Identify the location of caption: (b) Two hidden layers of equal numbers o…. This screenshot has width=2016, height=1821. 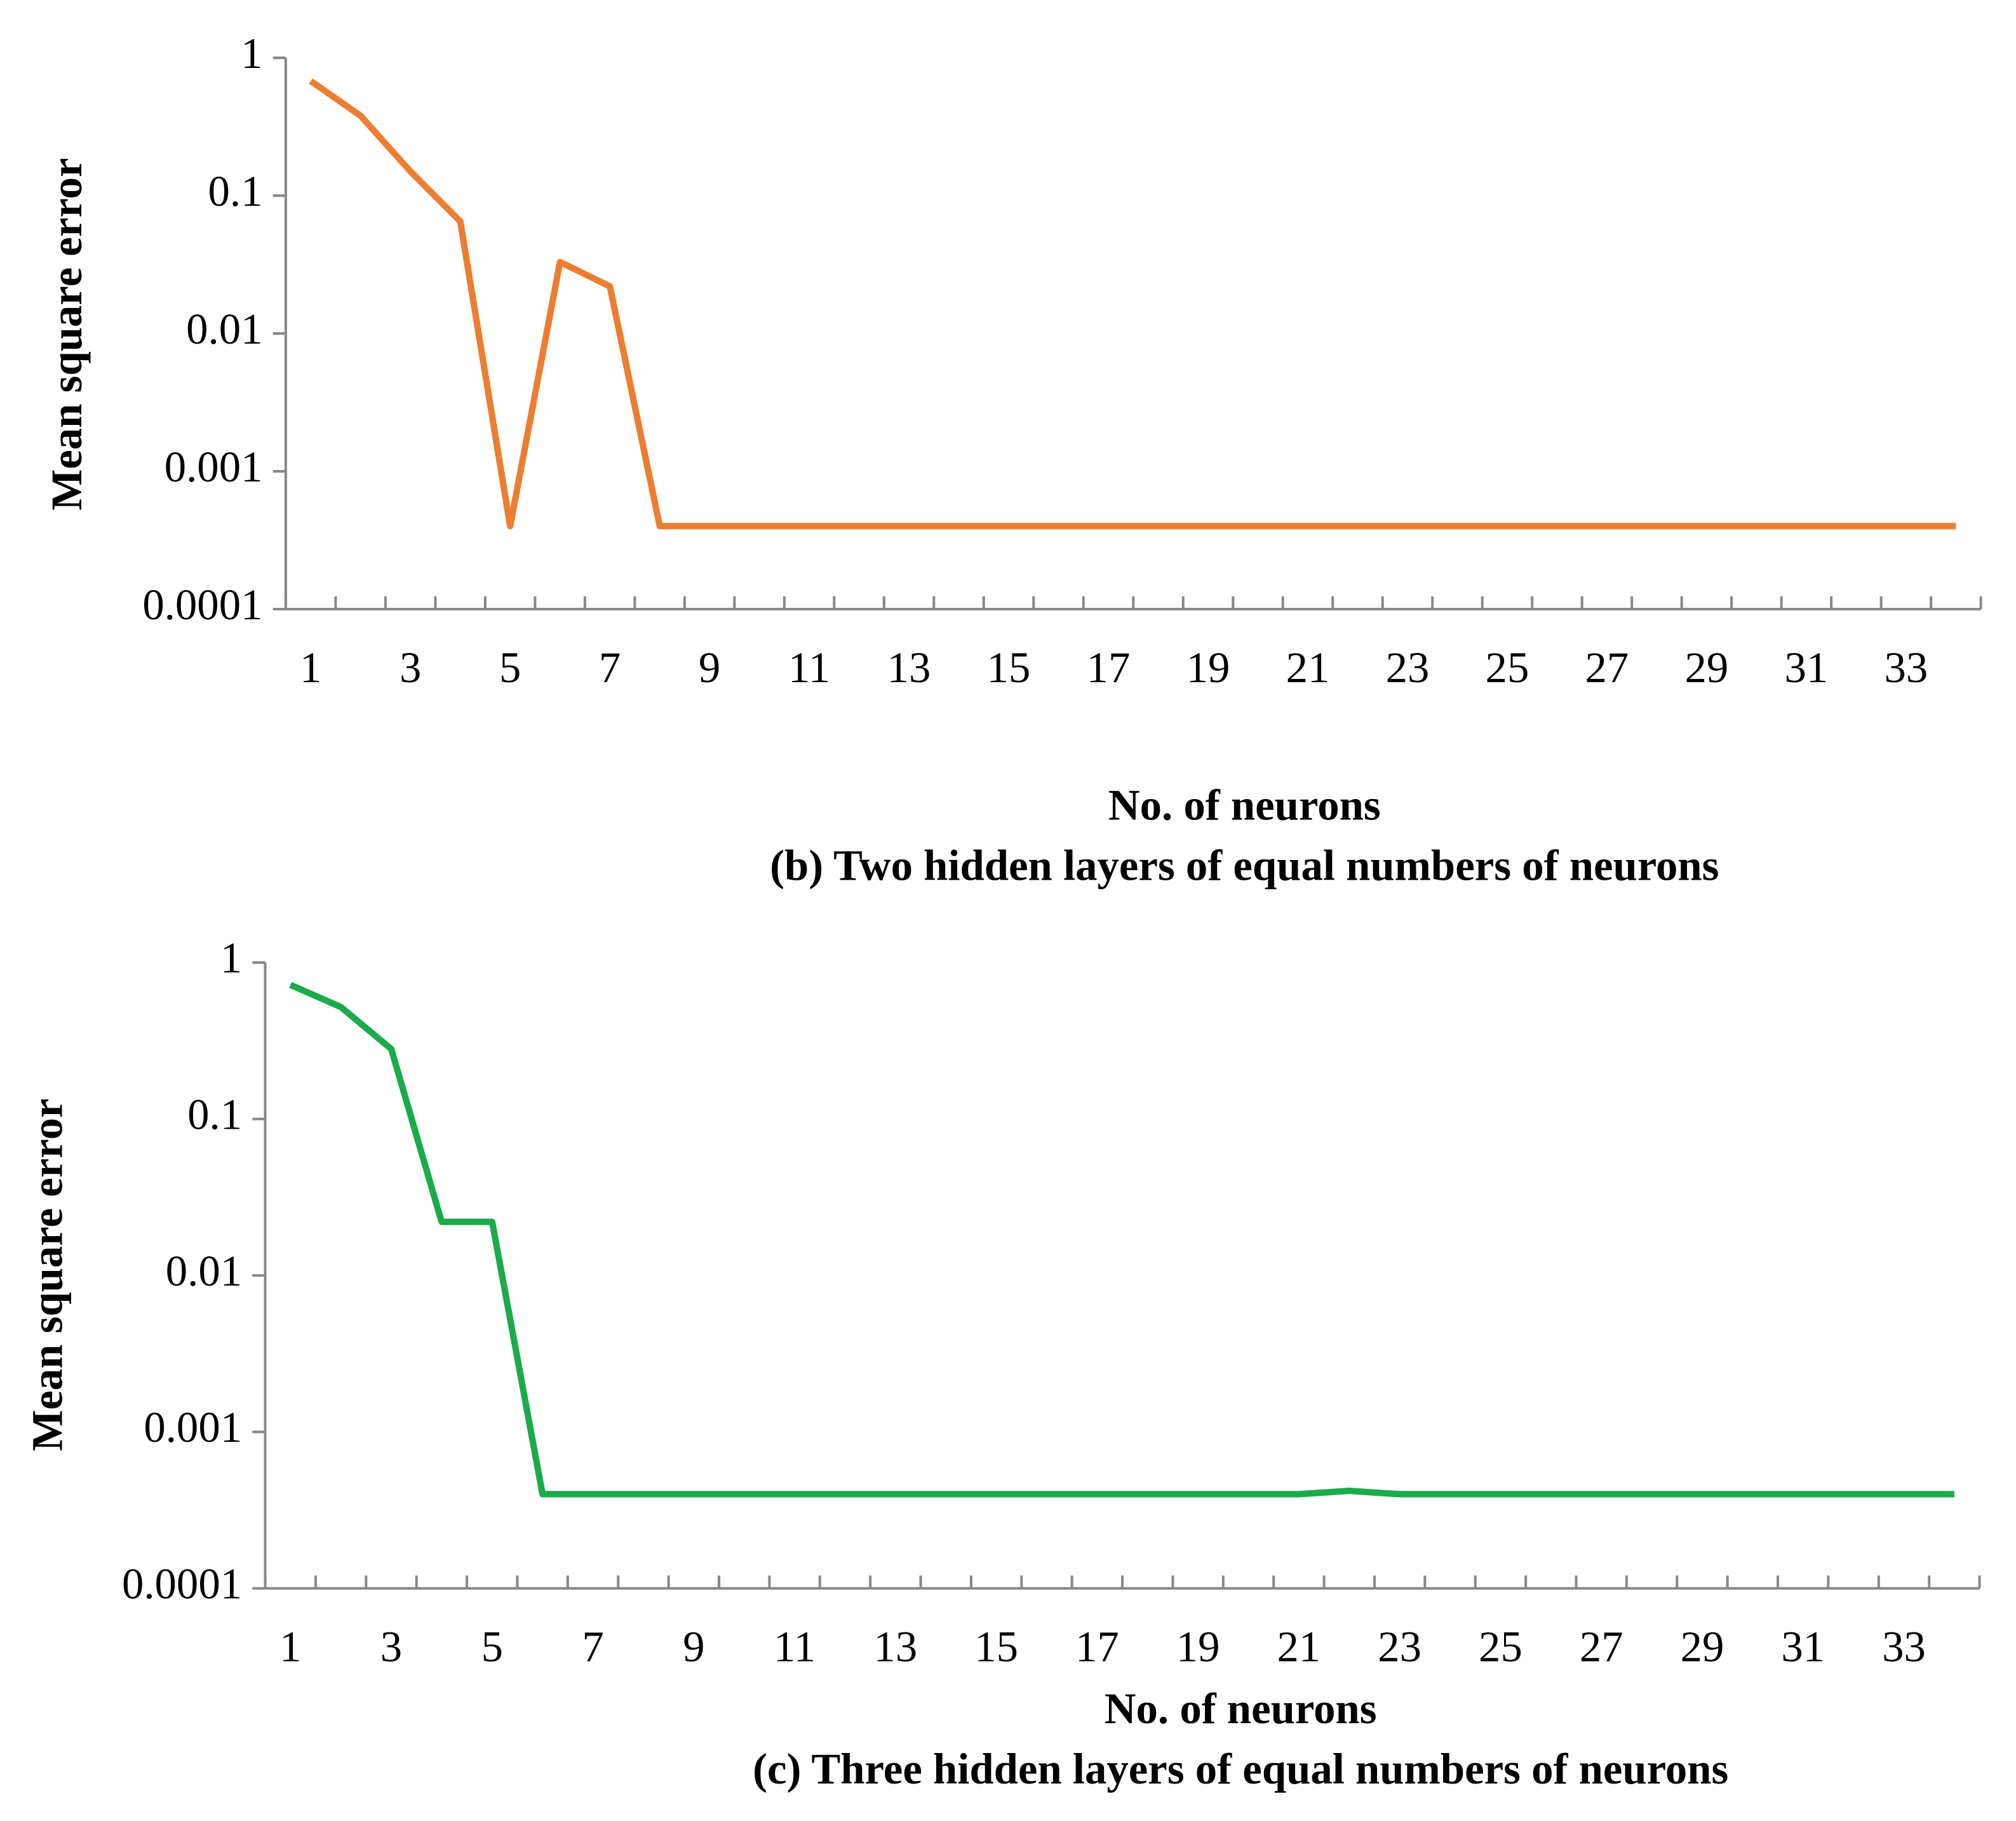
(1244, 866).